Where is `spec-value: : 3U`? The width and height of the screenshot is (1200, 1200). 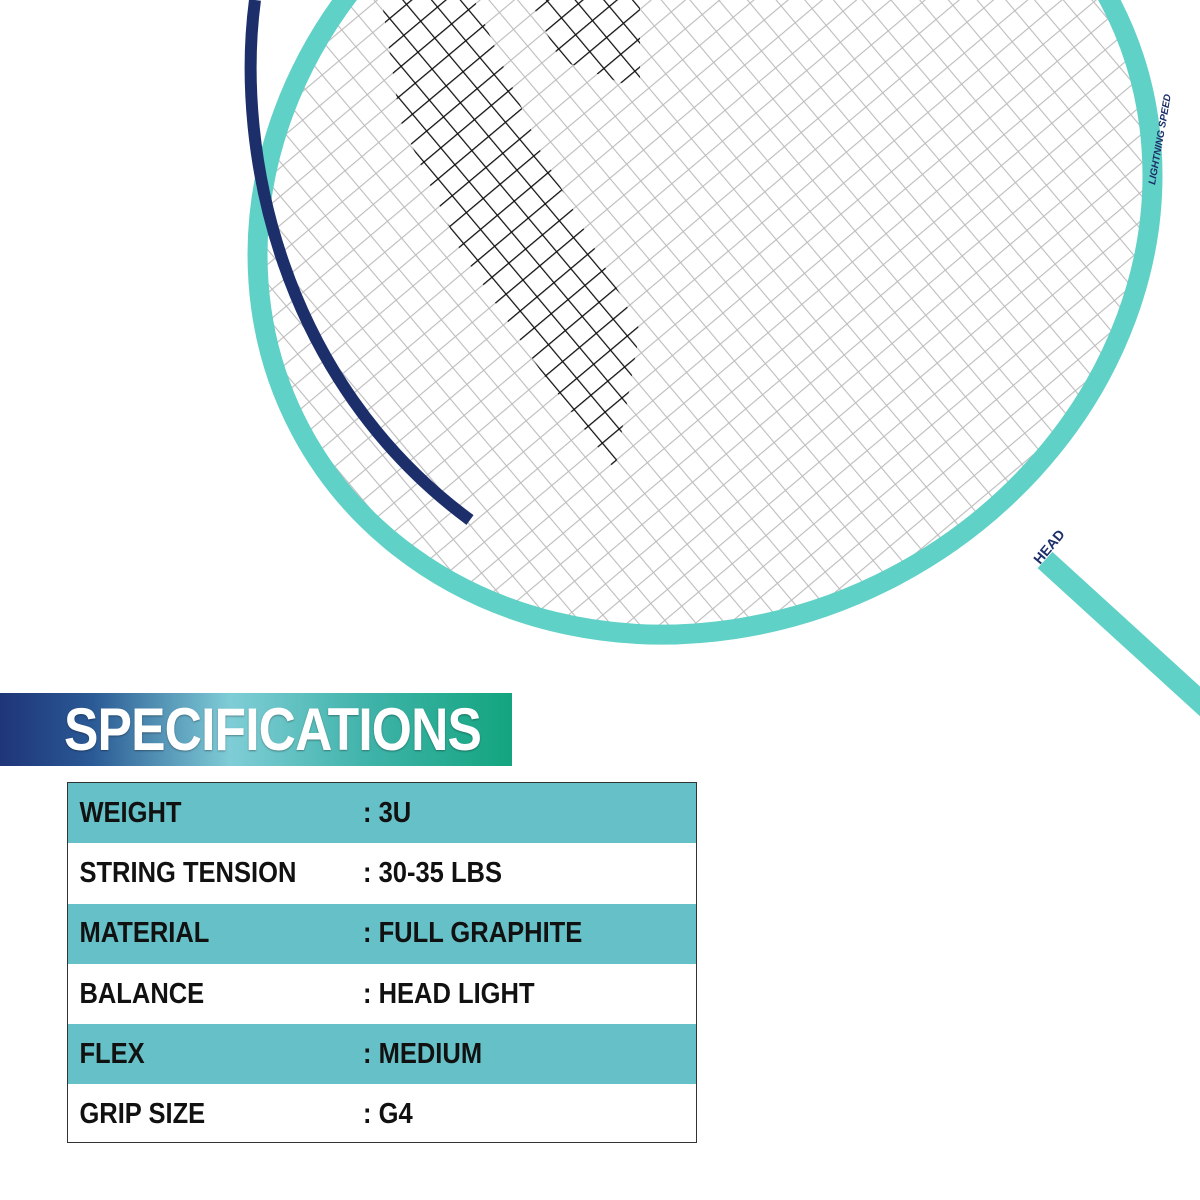
spec-value: : 3U is located at coordinates (387, 812).